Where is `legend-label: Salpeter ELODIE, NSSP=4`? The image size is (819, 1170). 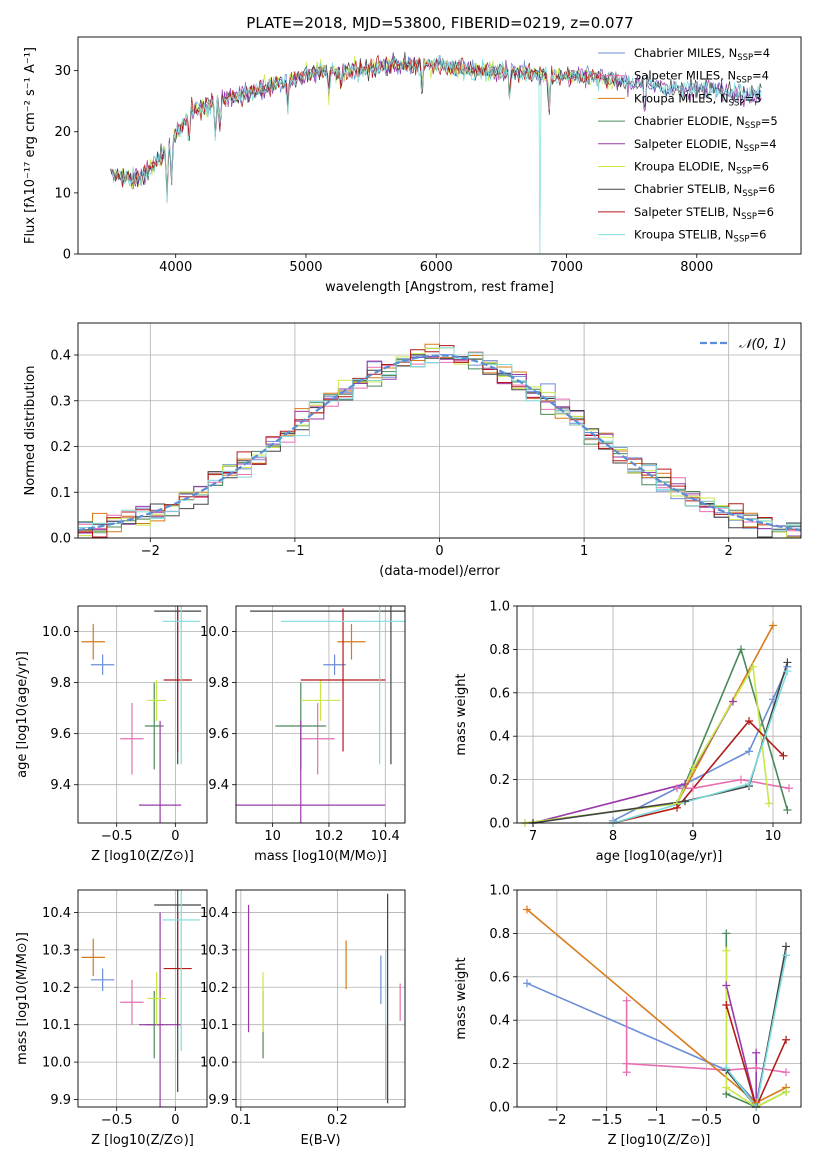
legend-label: Salpeter ELODIE, NSSP=4 is located at coordinates (705, 145).